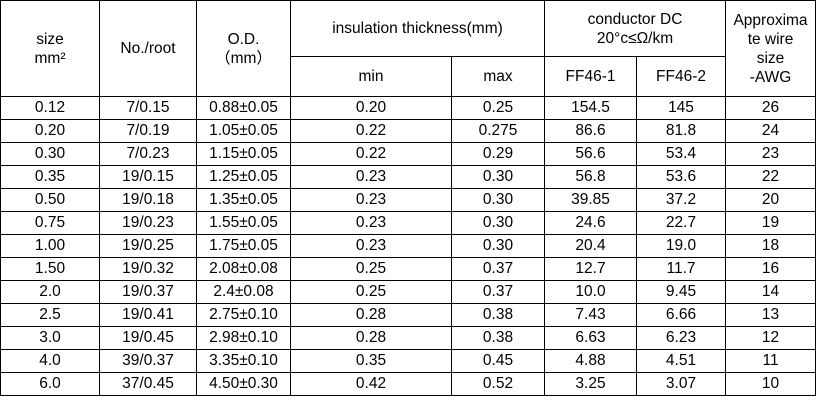 This screenshot has height=400, width=816. I want to click on header-conductor: conductor DC 20°c≤Ω/km, so click(635, 28).